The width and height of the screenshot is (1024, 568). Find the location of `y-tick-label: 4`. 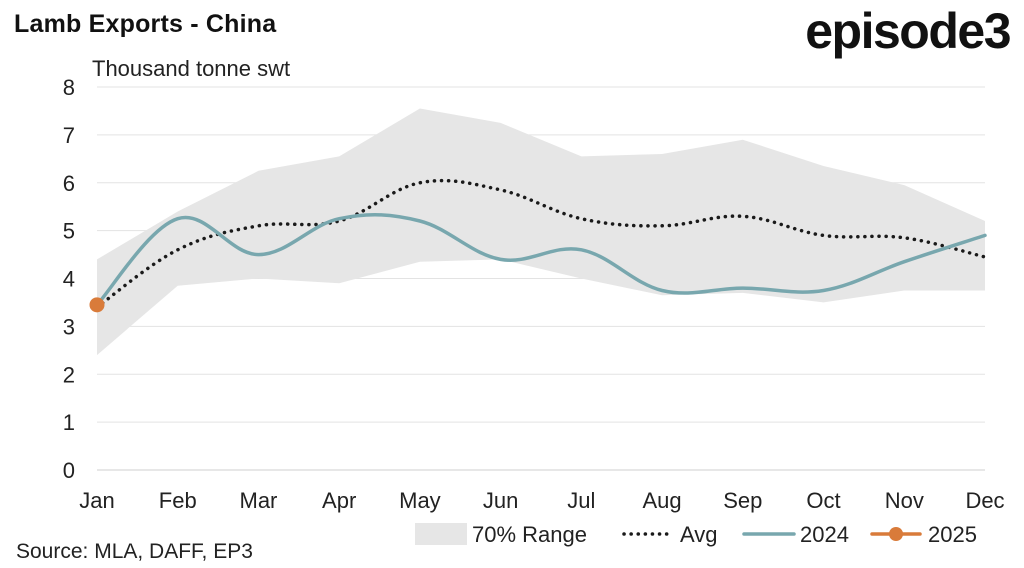

y-tick-label: 4 is located at coordinates (69, 279).